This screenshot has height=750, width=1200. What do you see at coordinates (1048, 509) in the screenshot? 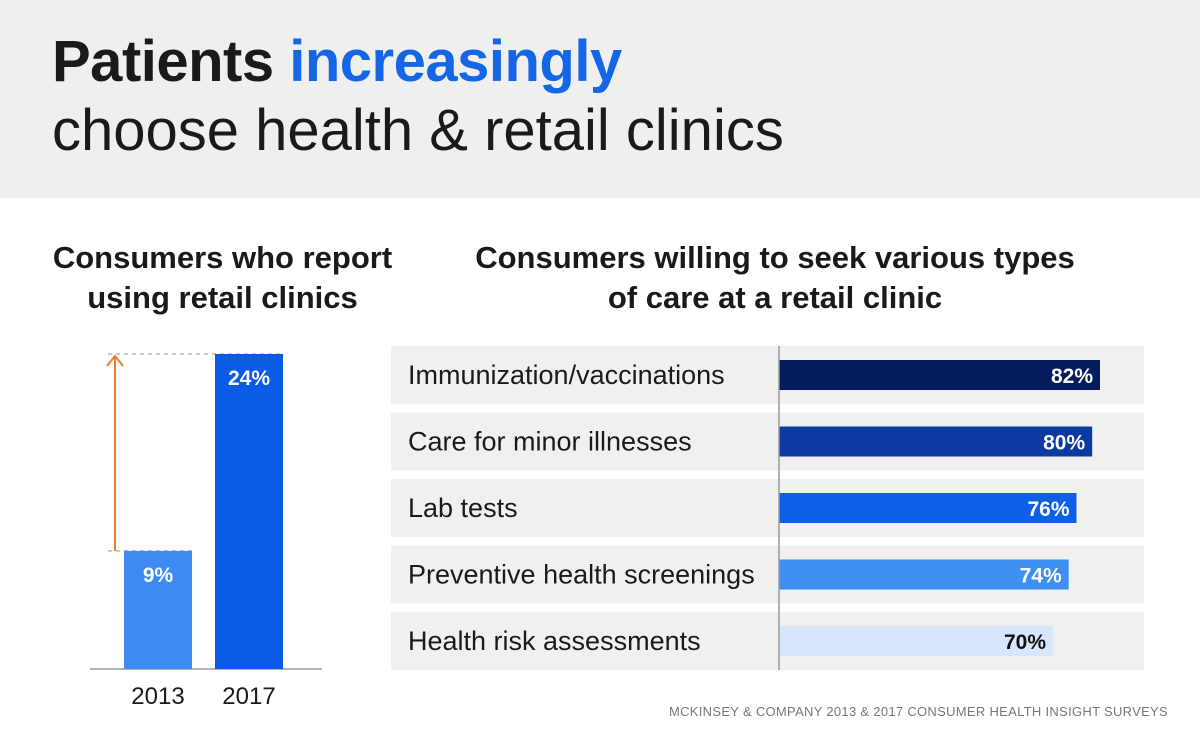
I see `hbar-value-label: 76%` at bounding box center [1048, 509].